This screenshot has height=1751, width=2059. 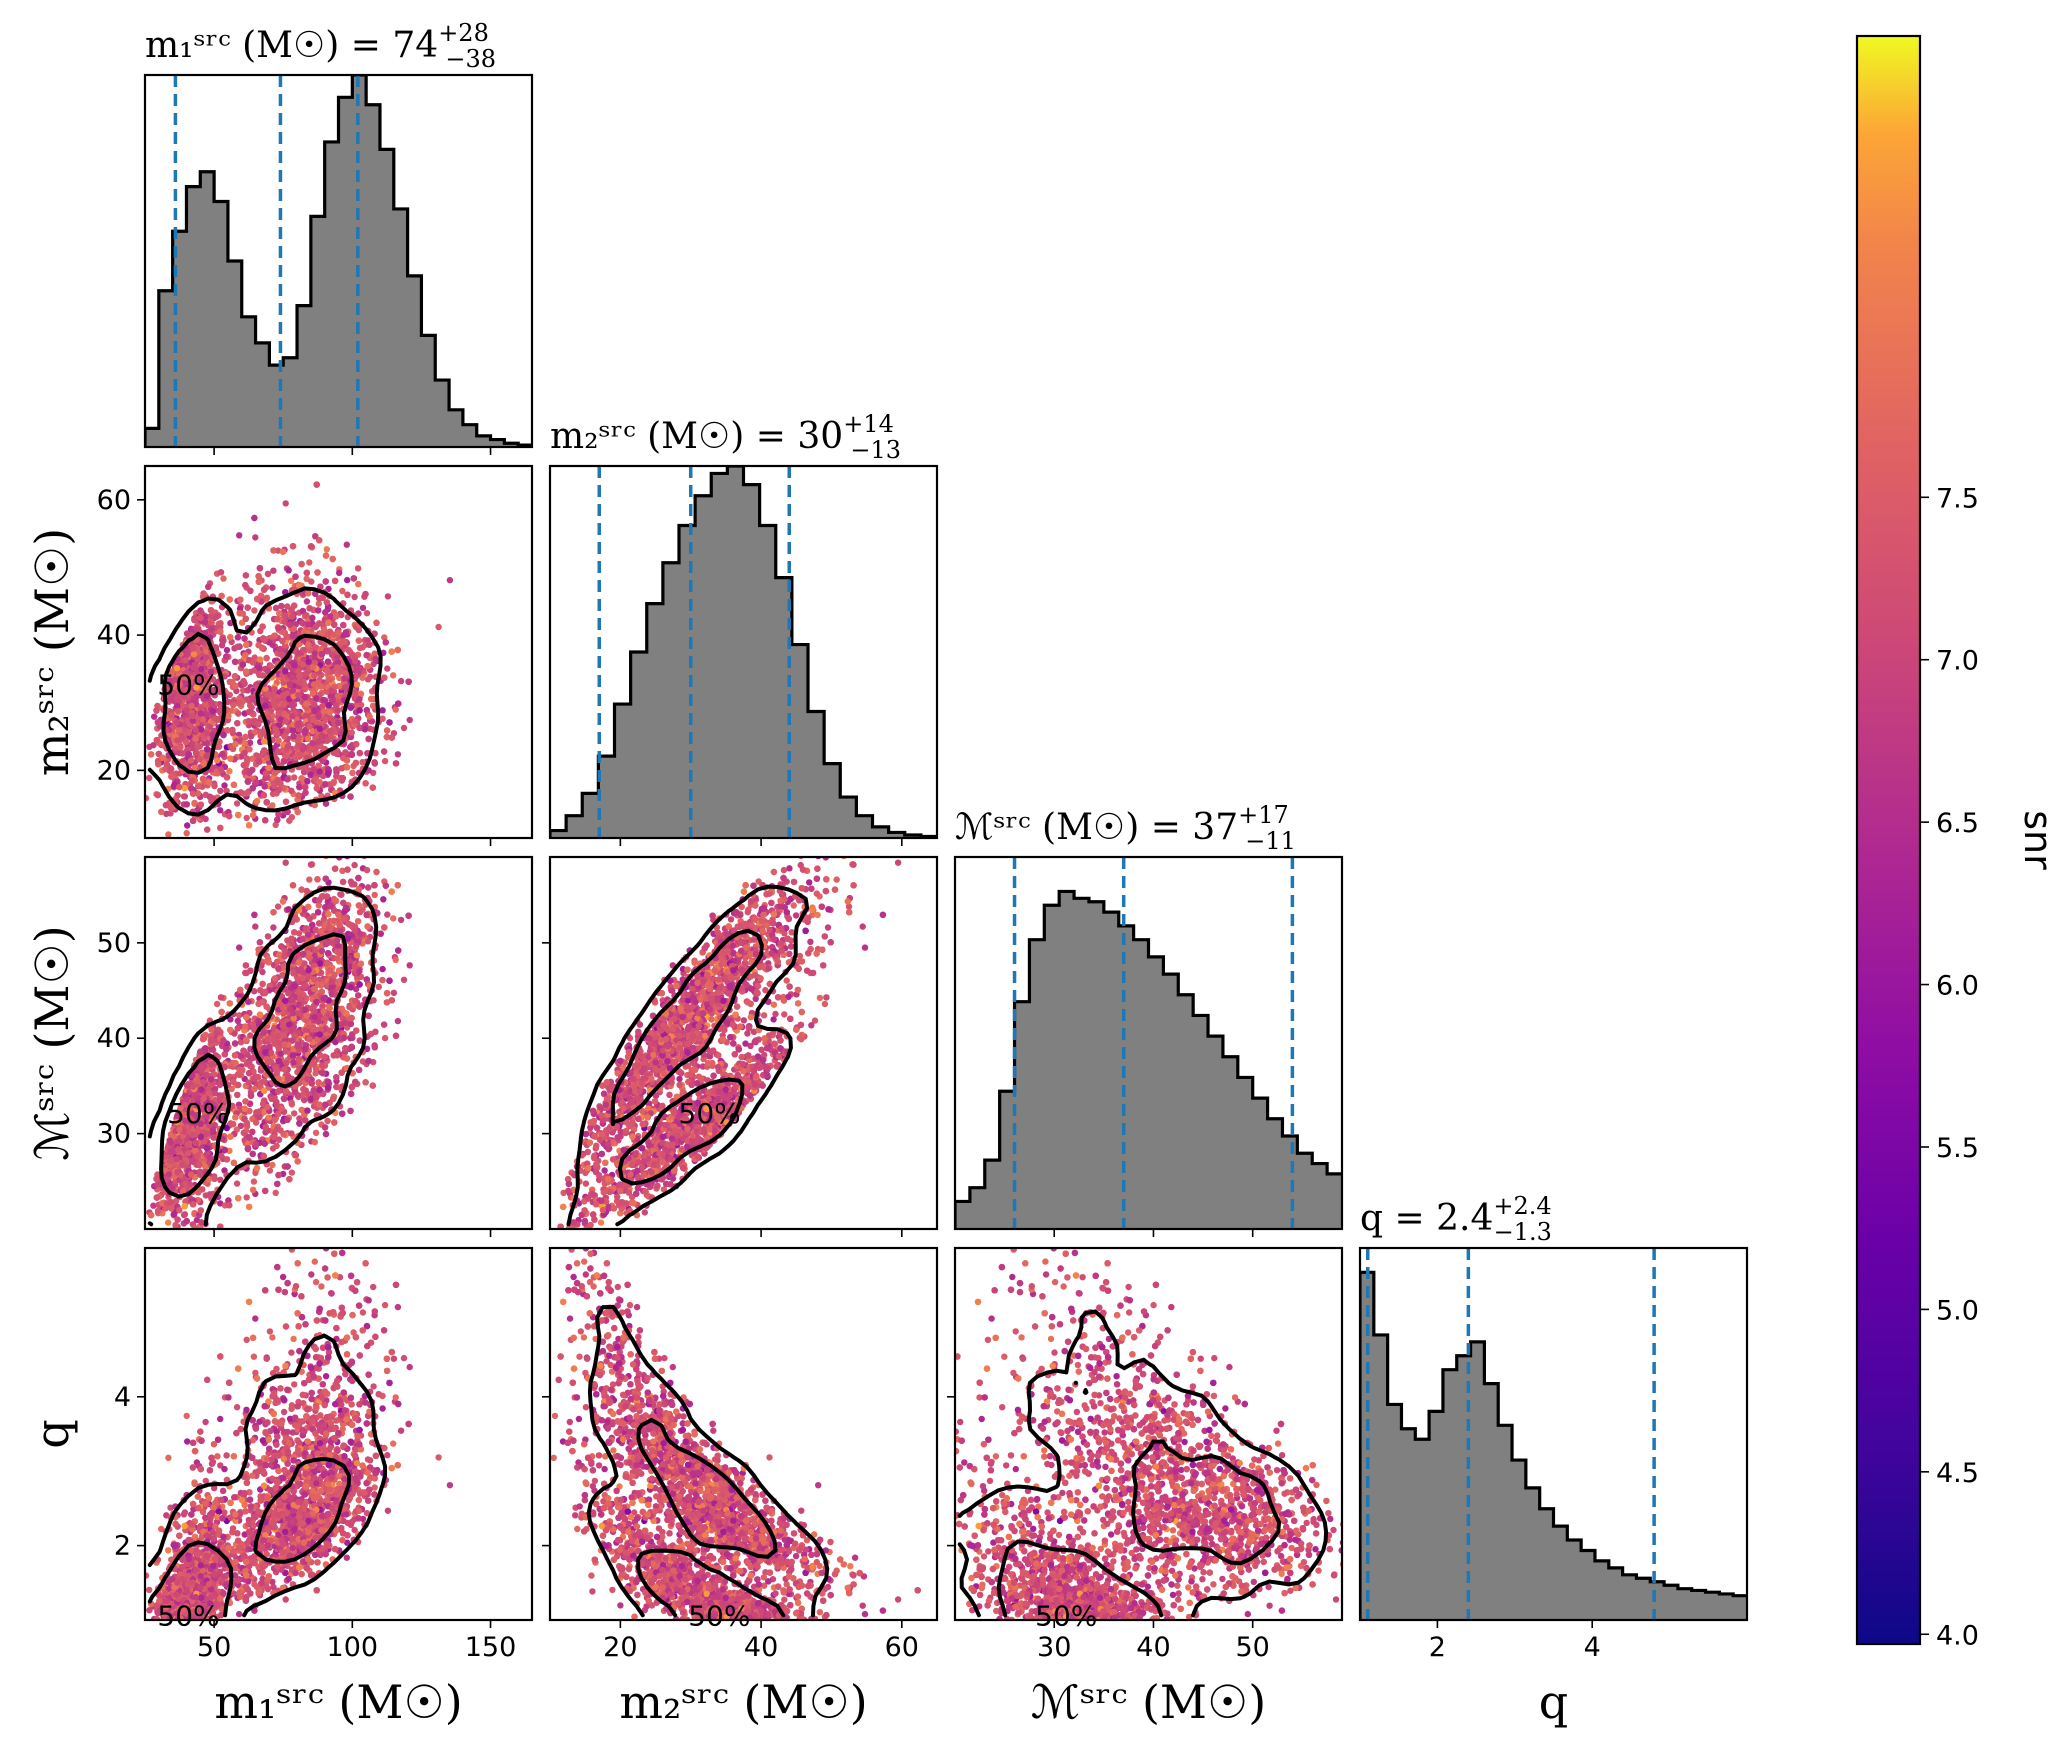 I want to click on hist-outline-q, so click(x=1553, y=1445).